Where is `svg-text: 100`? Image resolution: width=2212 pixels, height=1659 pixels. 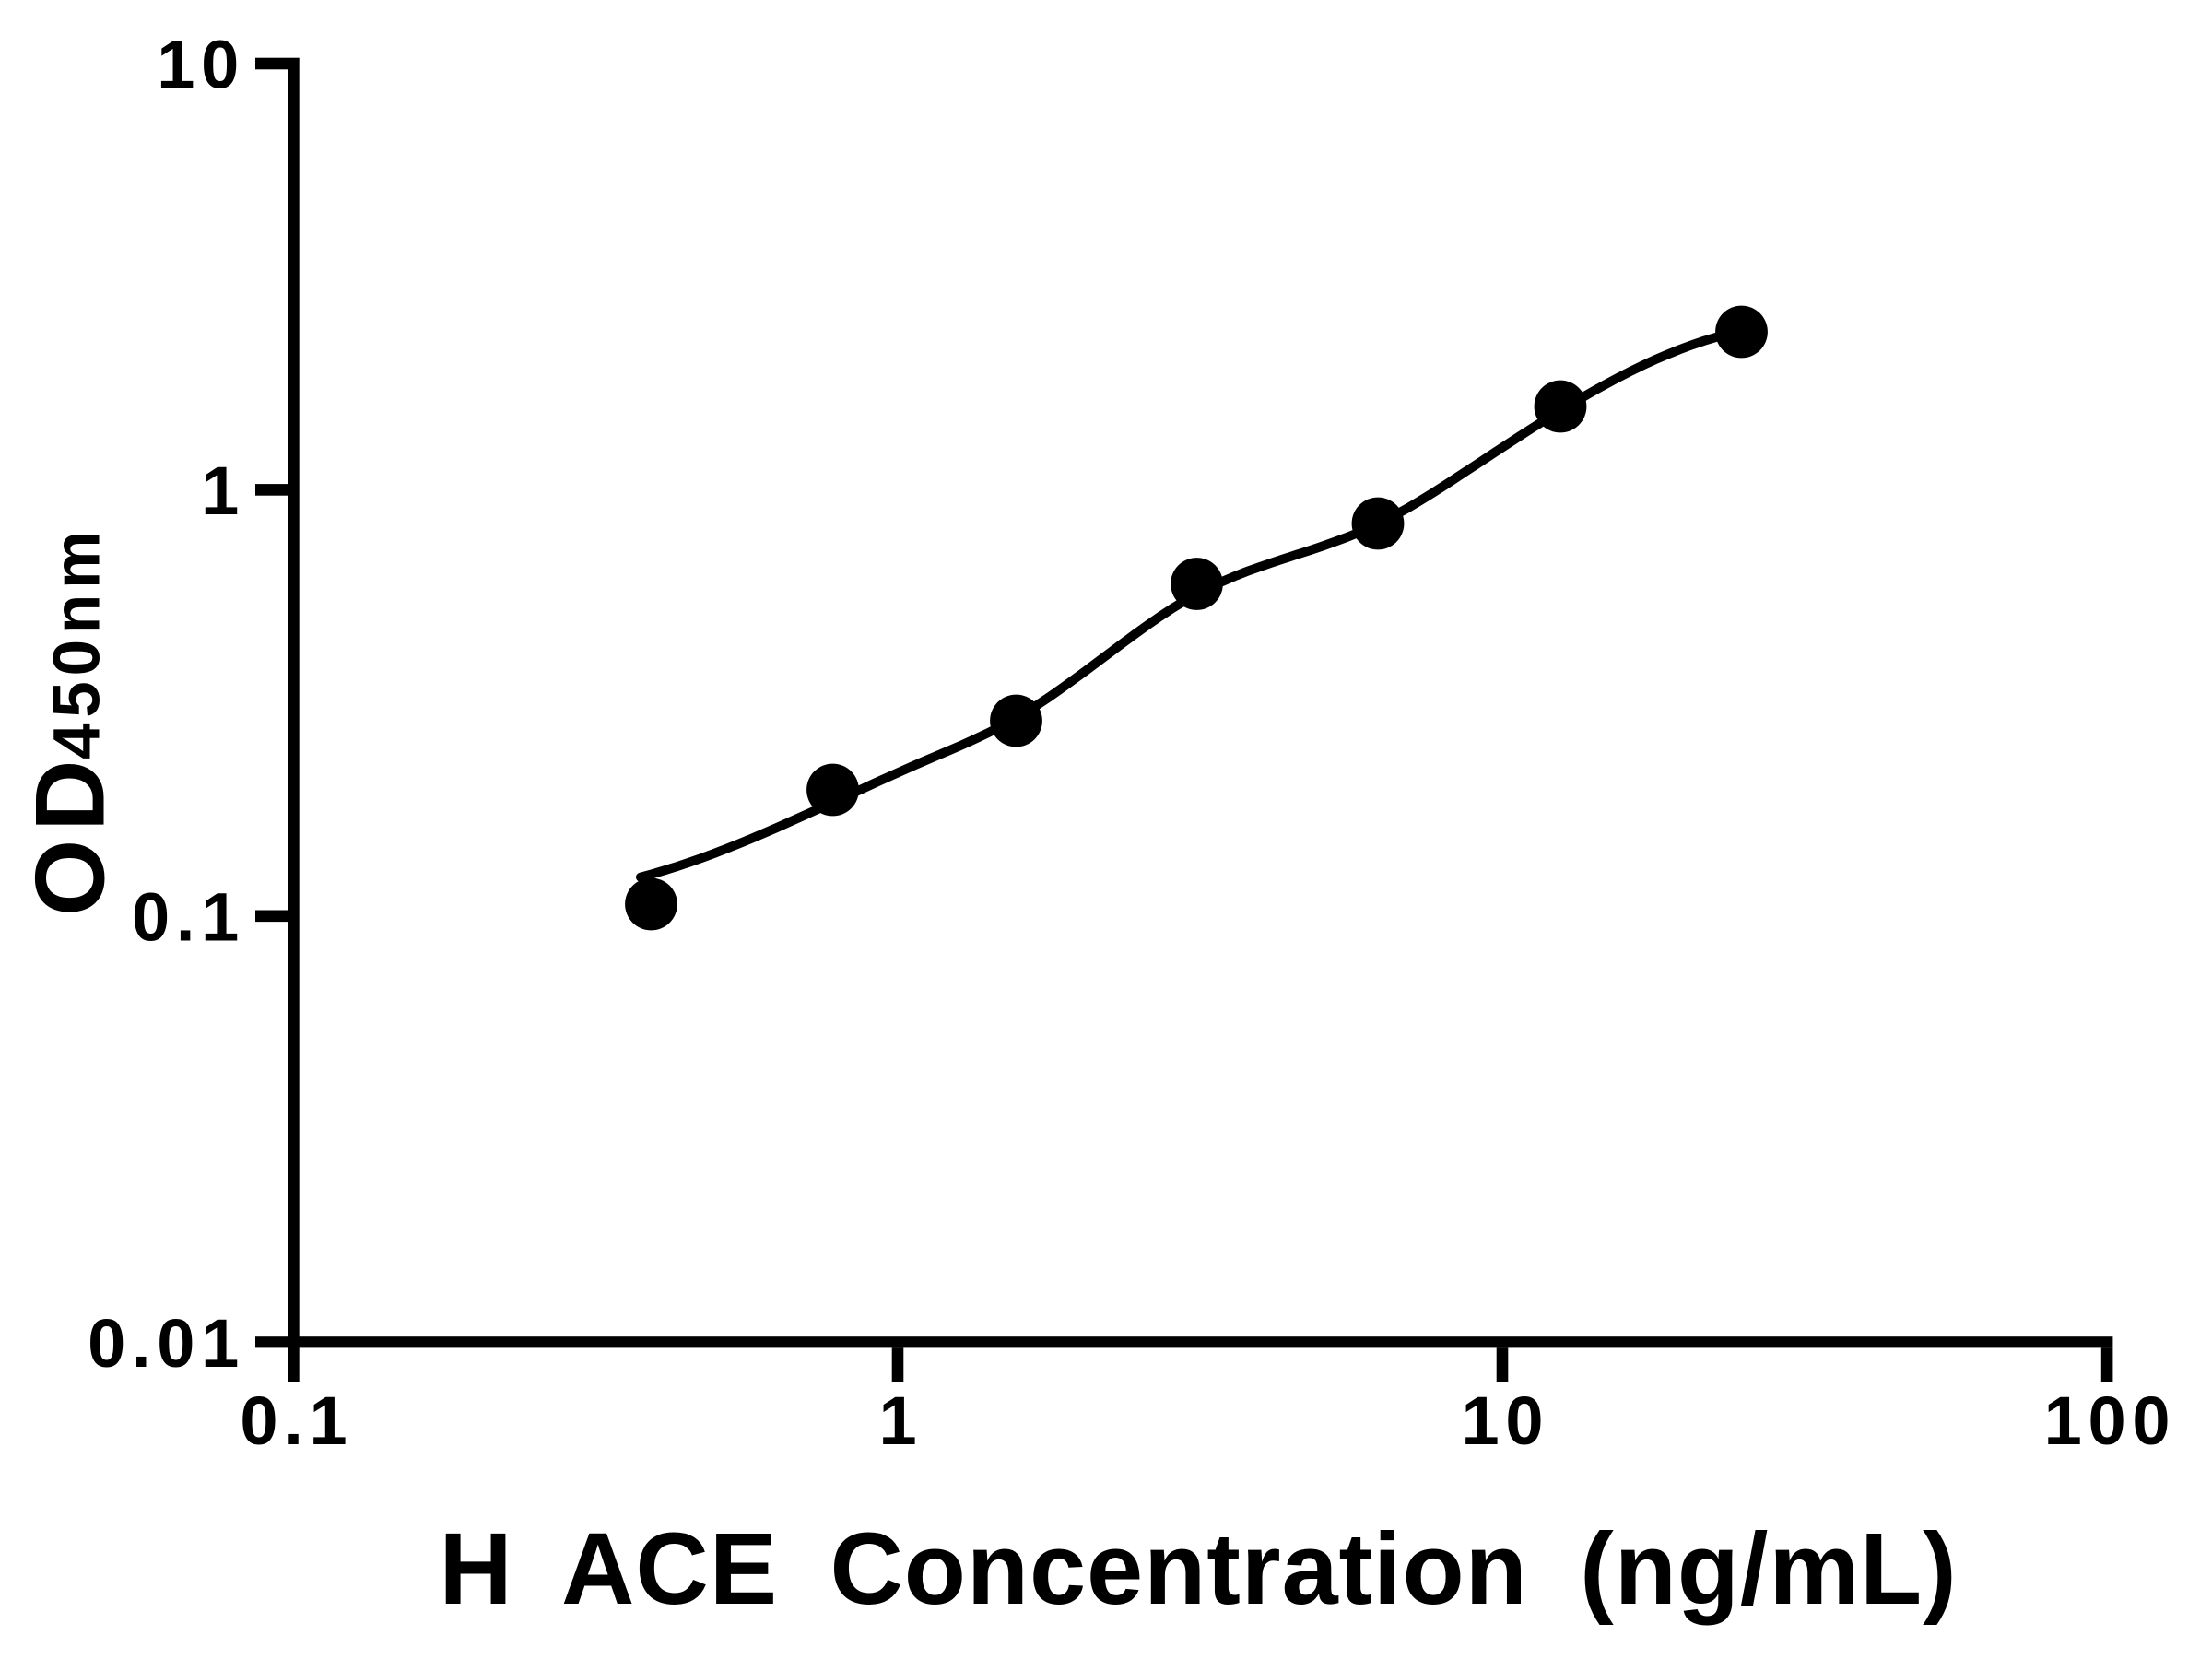 svg-text: 100 is located at coordinates (2110, 1420).